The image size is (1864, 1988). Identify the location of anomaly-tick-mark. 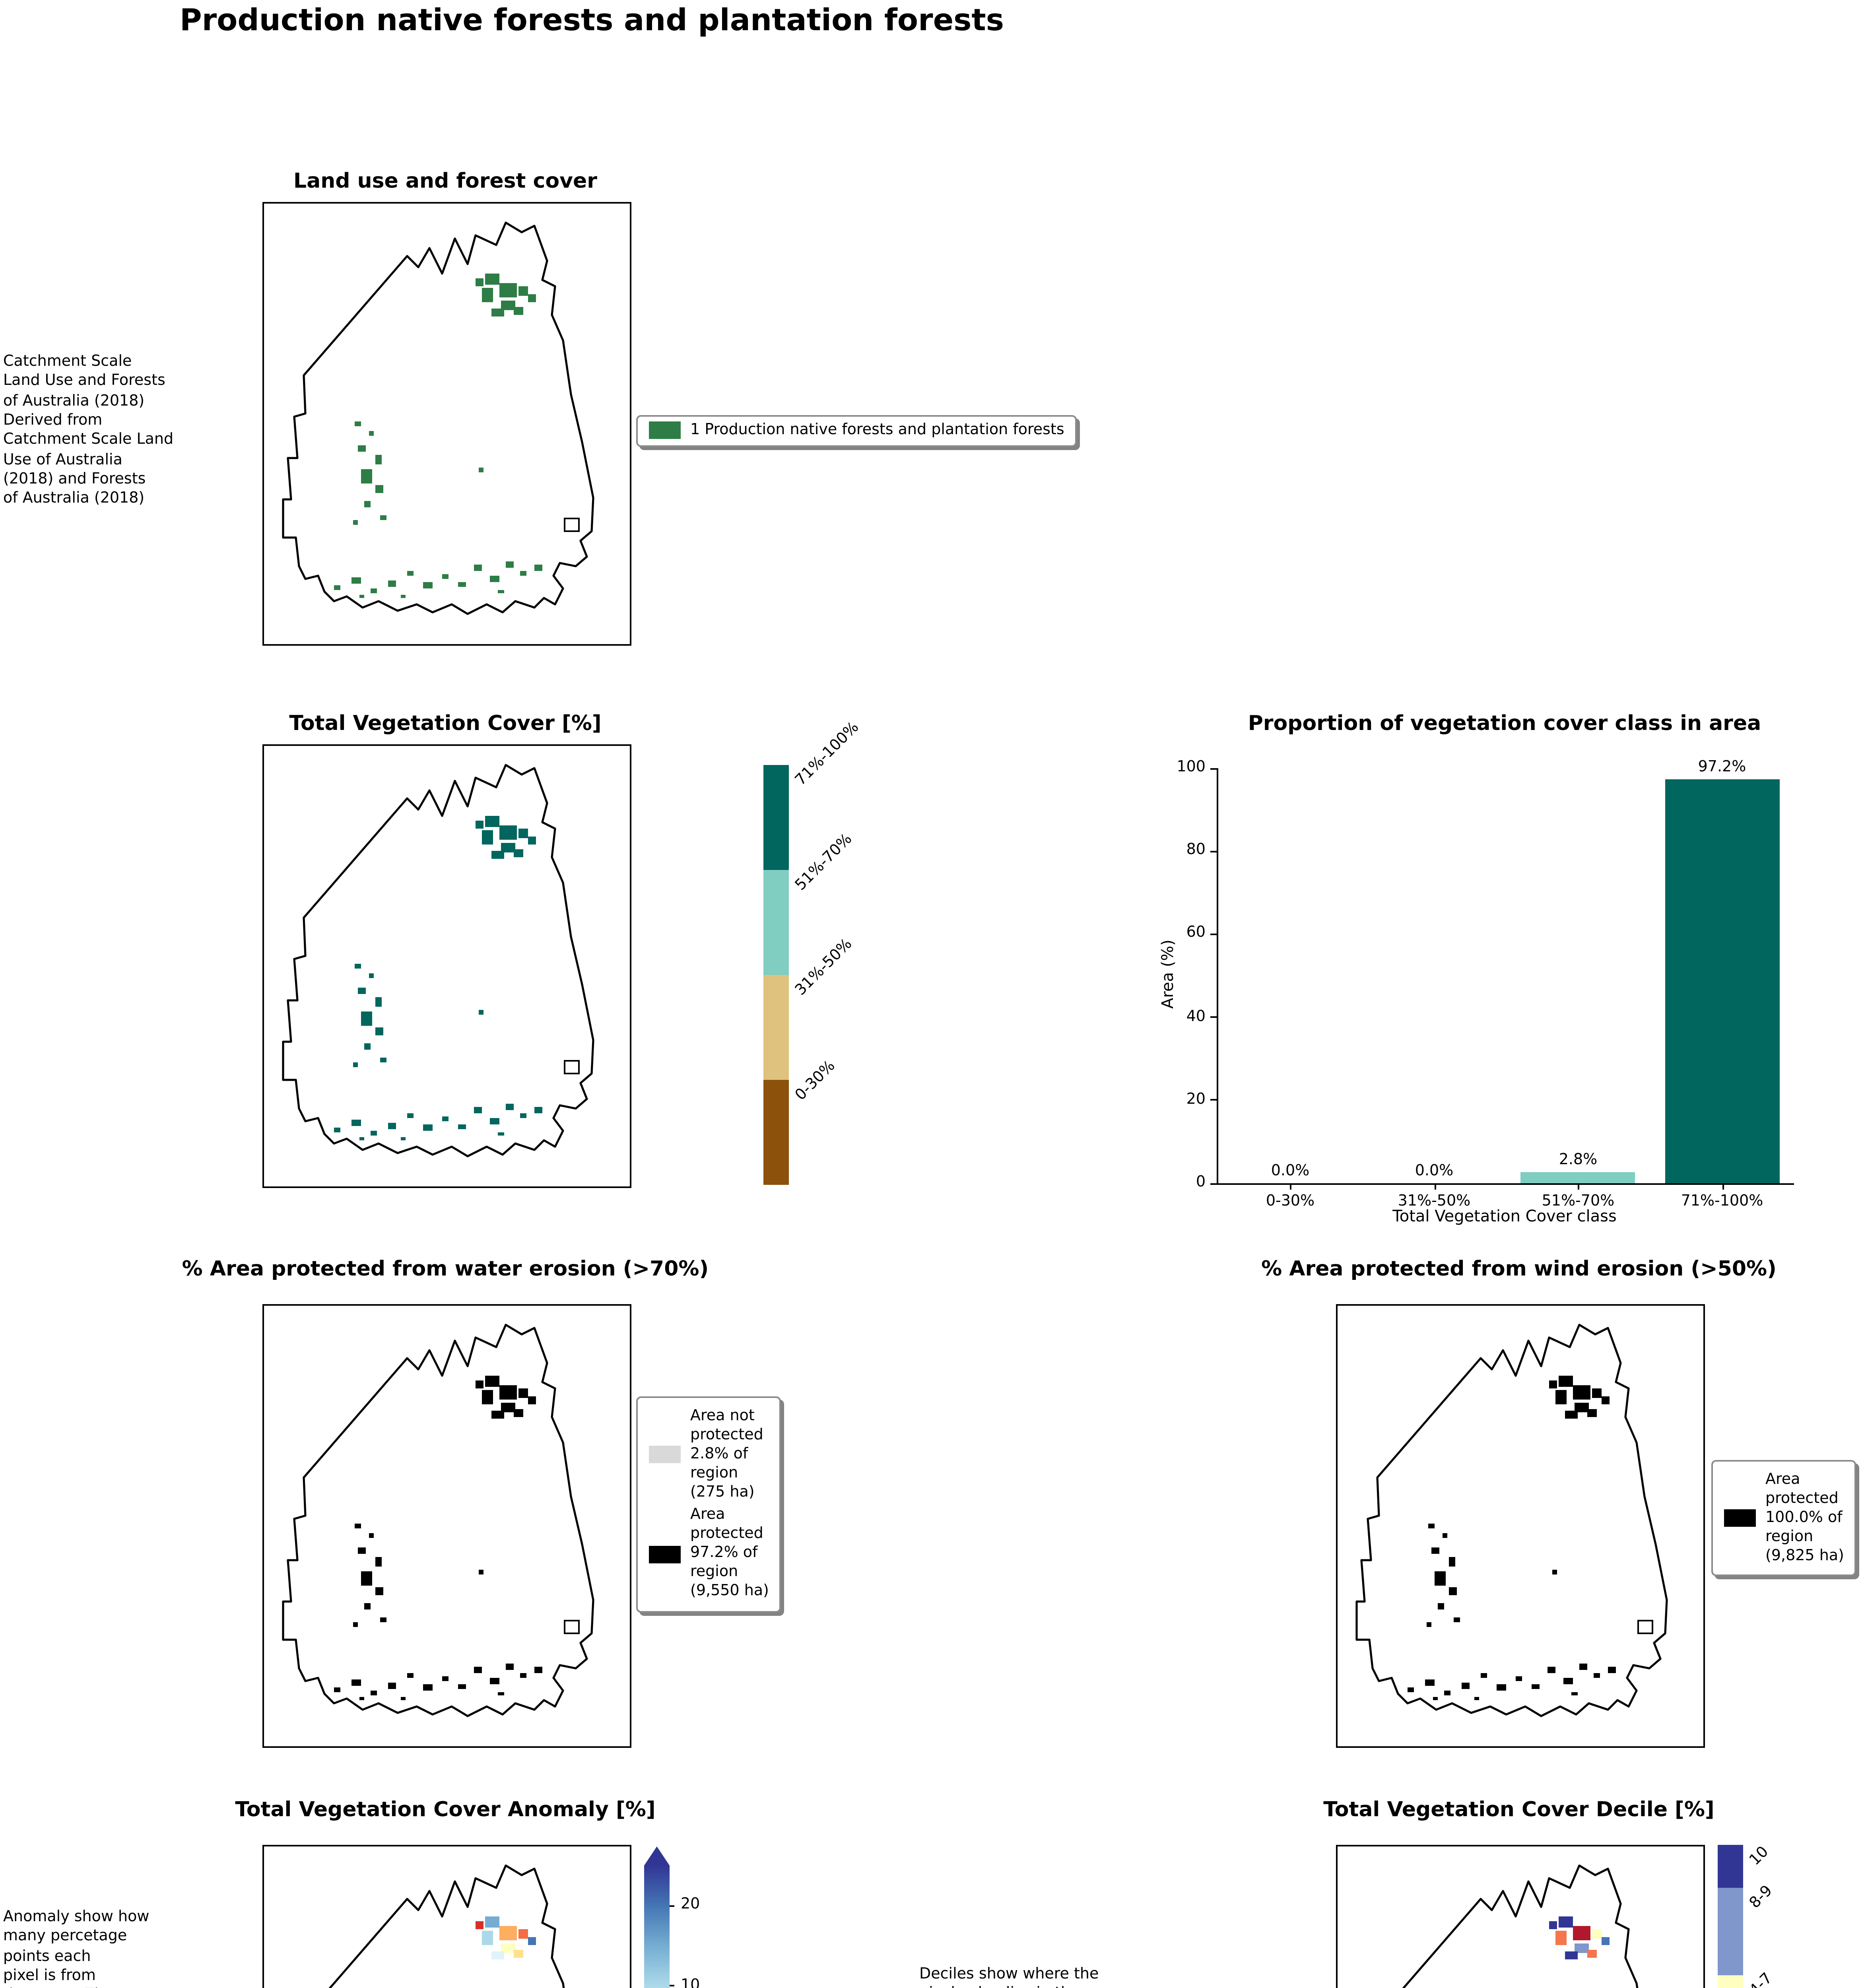
(672, 1986).